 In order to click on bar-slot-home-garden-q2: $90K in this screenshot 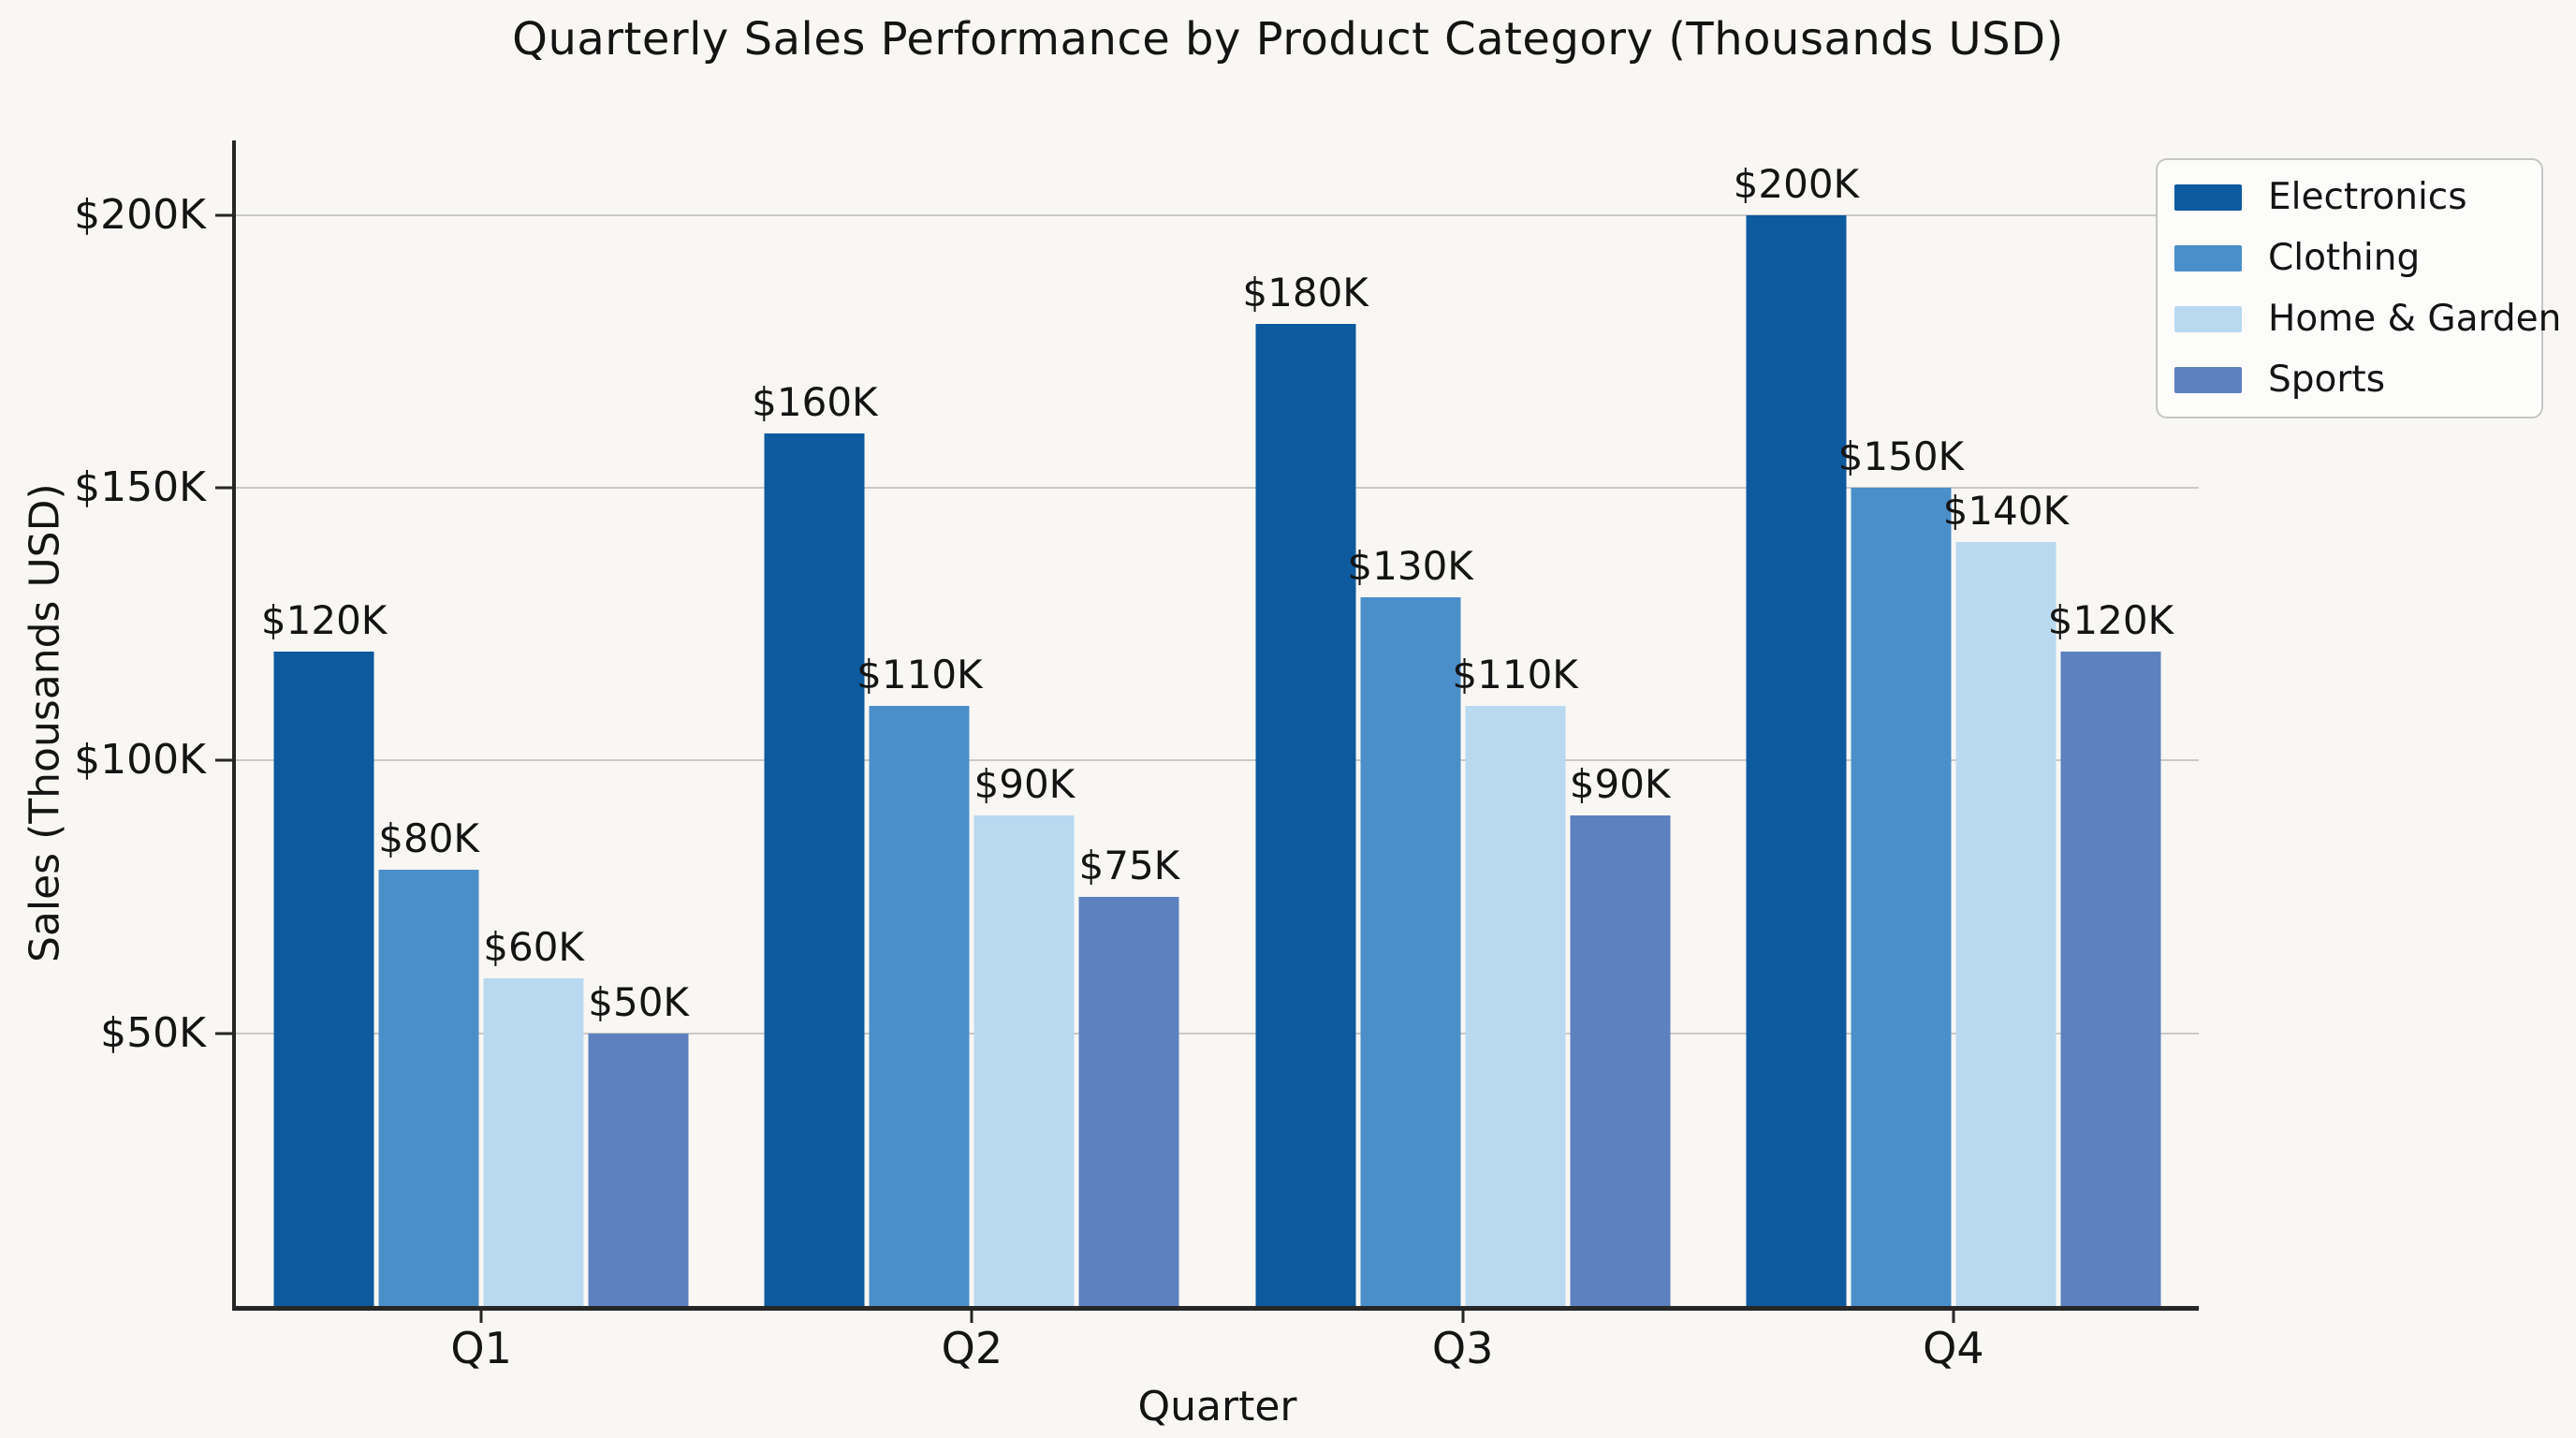, I will do `click(1024, 723)`.